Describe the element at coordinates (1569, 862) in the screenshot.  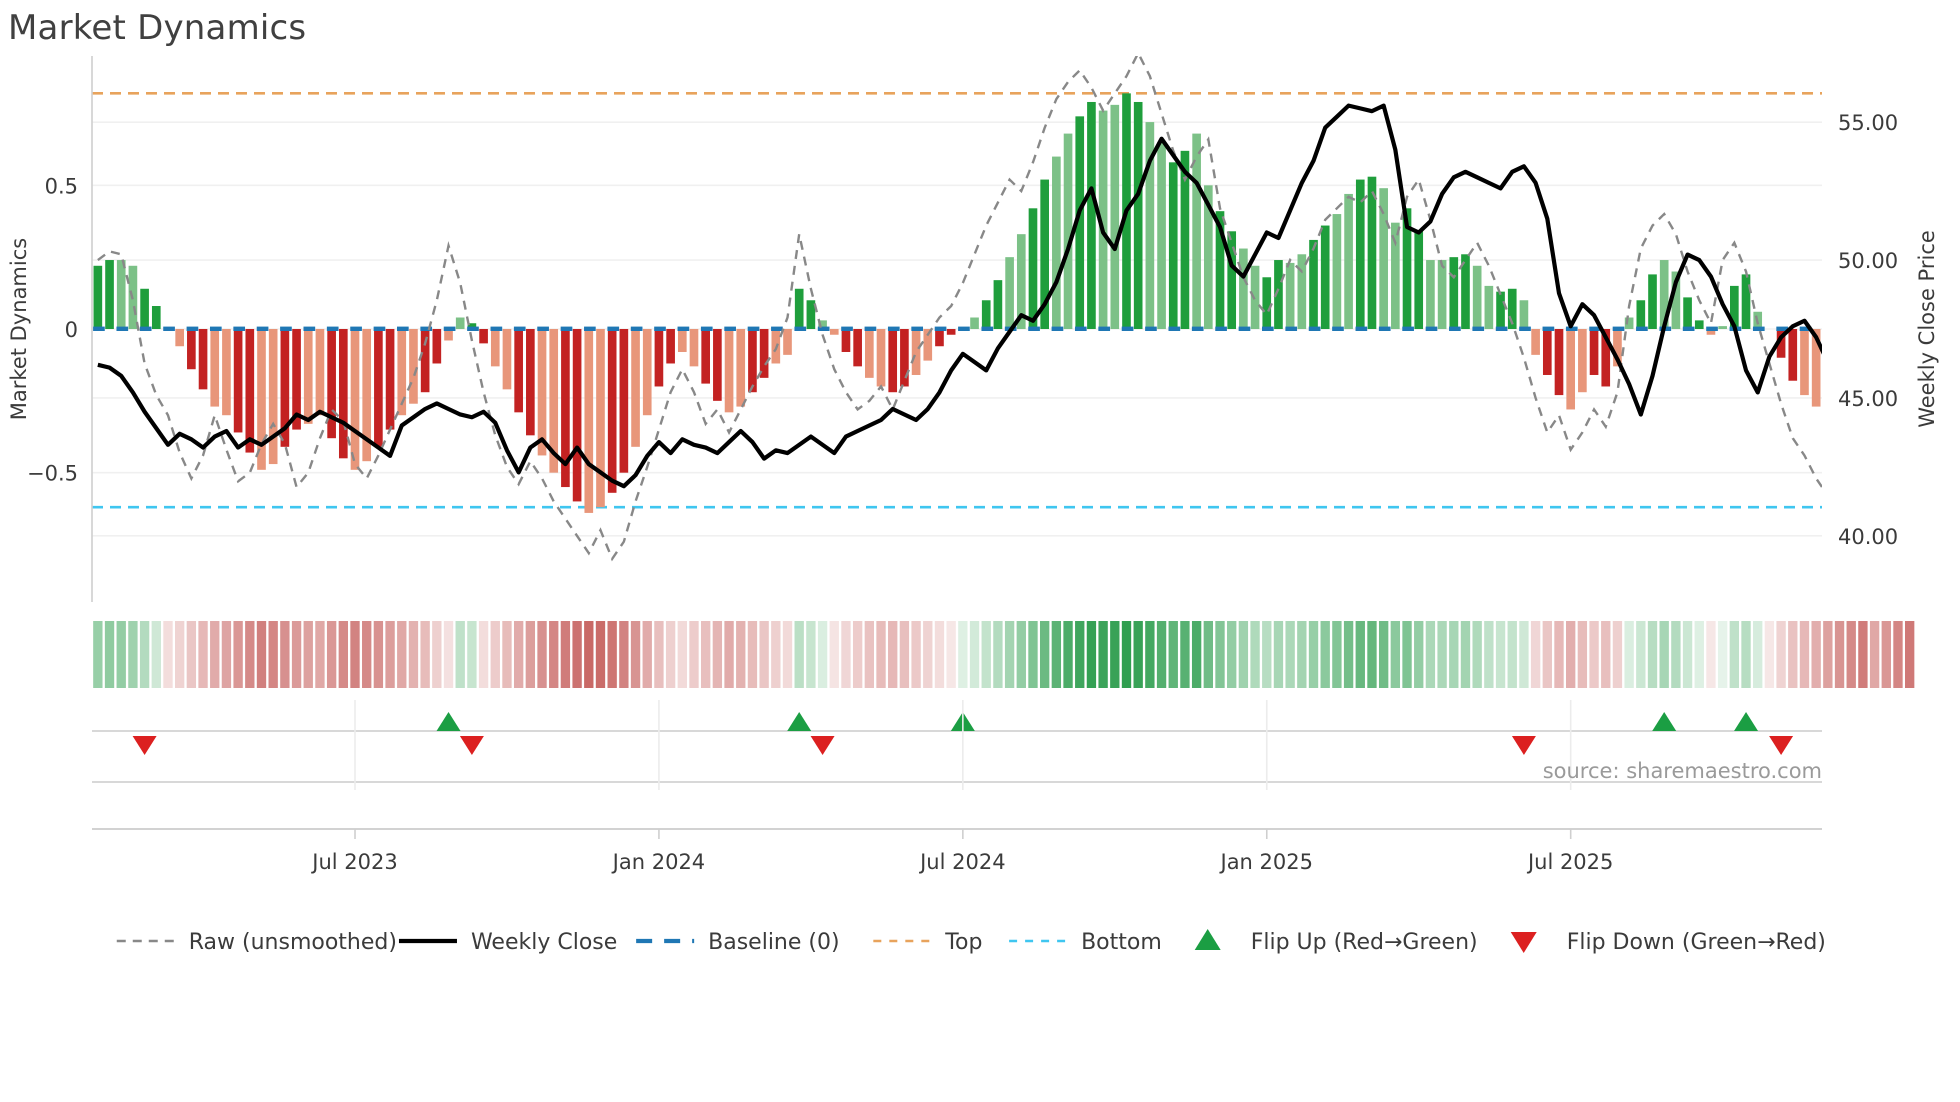
I see `x-tick-label: Jul 2025` at that location.